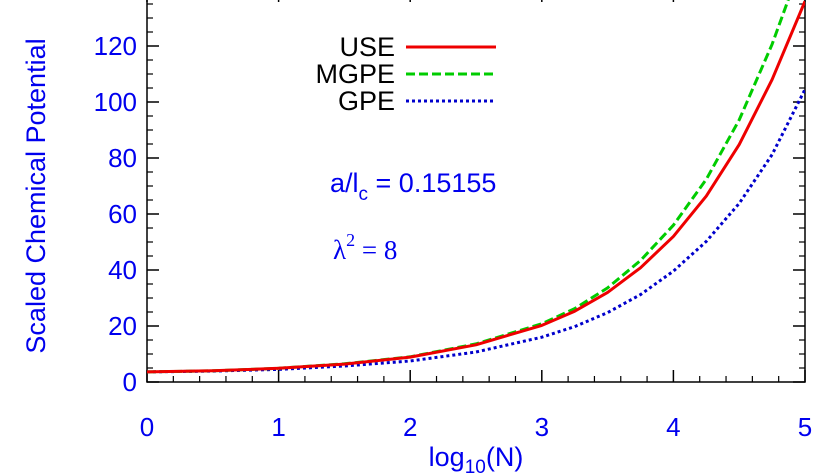 This screenshot has width=830, height=475. What do you see at coordinates (413, 216) in the screenshot?
I see `annotations: a/lc = 0.15155 λ2 = 8` at bounding box center [413, 216].